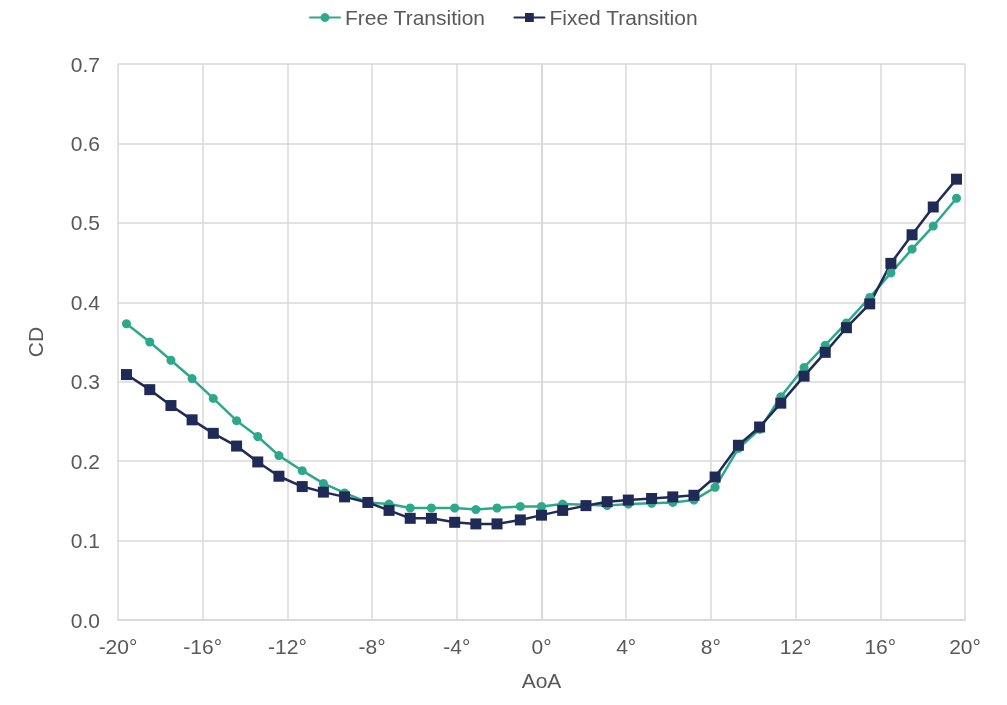 The image size is (1007, 705). What do you see at coordinates (85, 64) in the screenshot?
I see `y-tick-label: 0.7` at bounding box center [85, 64].